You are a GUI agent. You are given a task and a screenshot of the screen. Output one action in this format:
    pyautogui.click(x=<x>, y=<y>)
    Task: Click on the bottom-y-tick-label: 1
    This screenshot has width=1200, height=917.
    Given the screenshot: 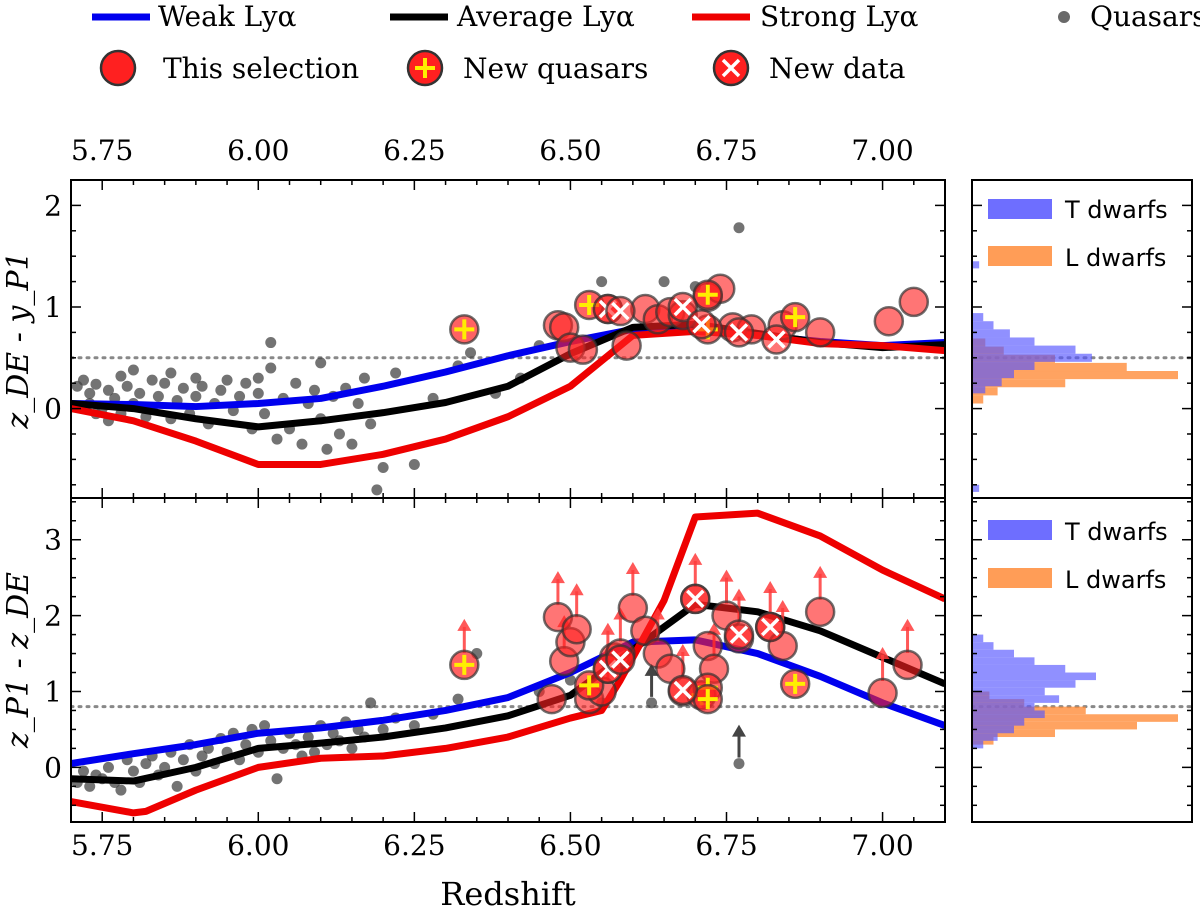 What is the action you would take?
    pyautogui.click(x=53, y=691)
    